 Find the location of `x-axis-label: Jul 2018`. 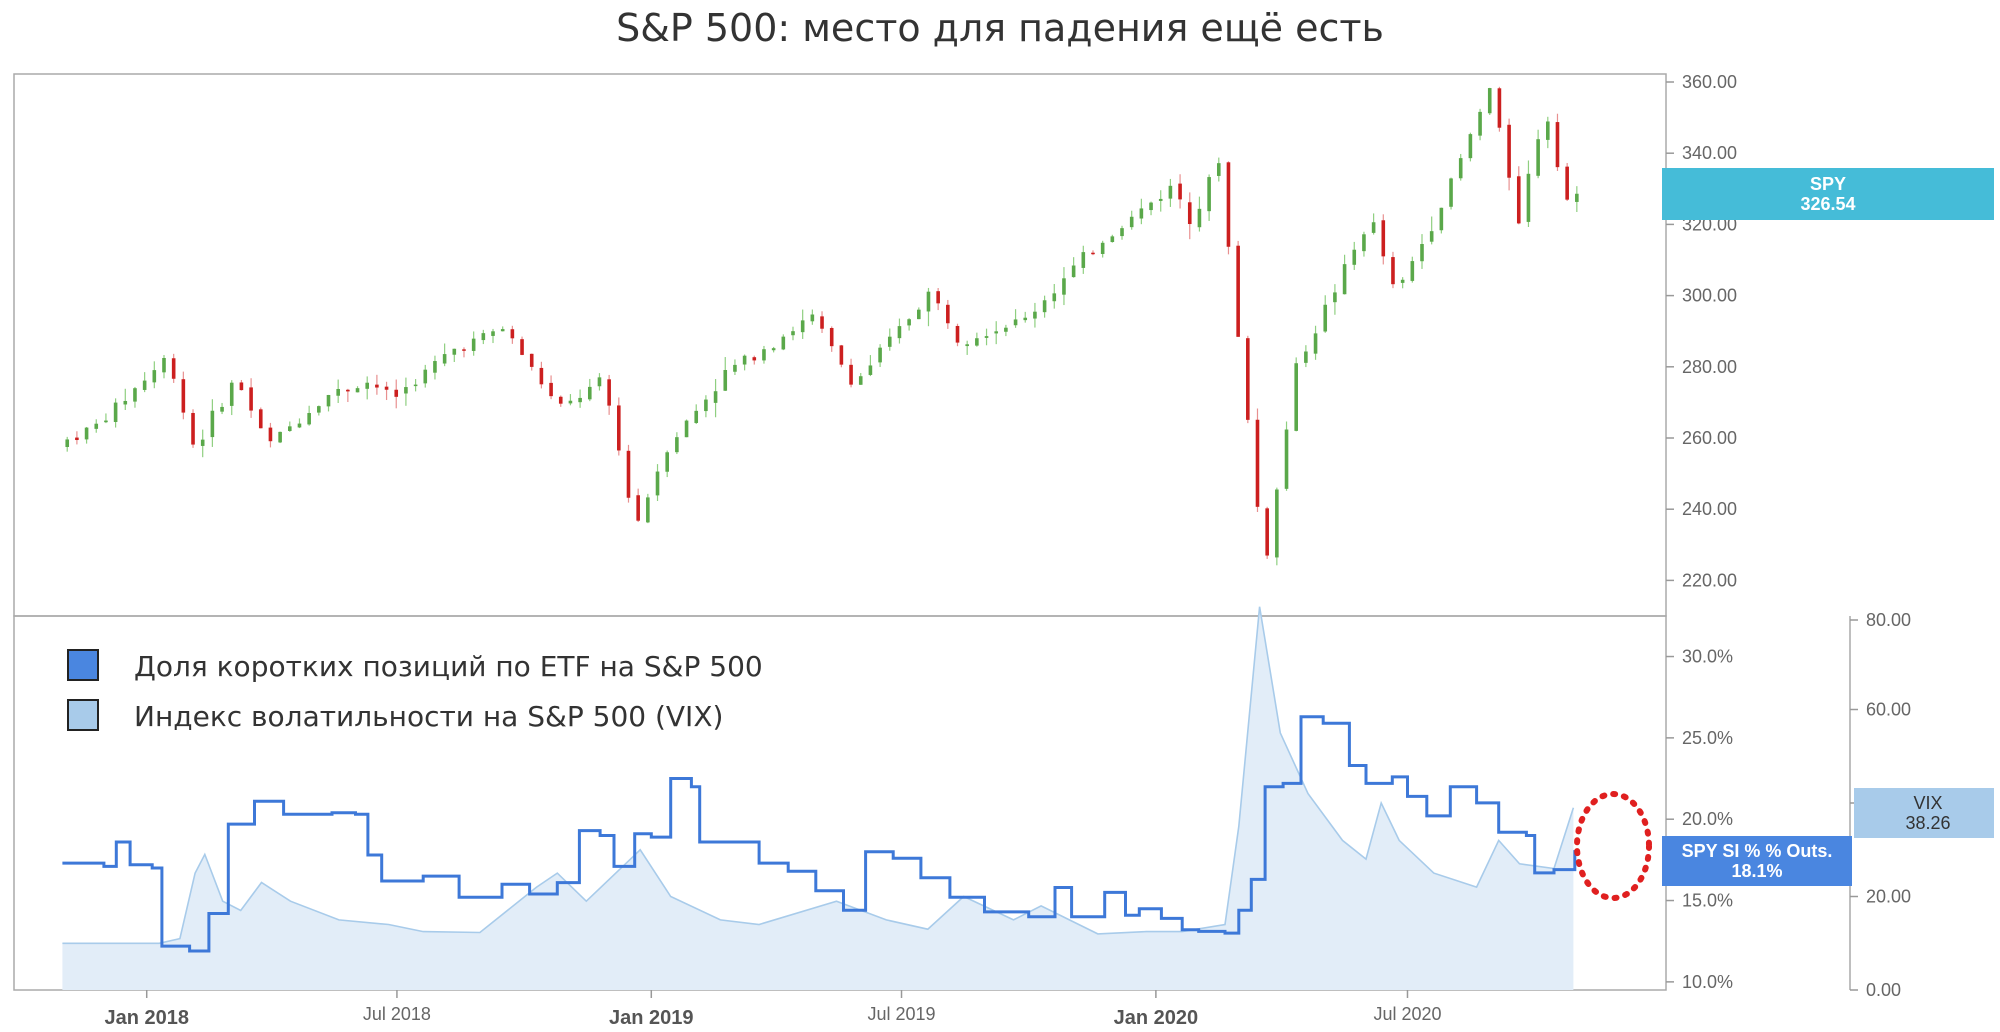

x-axis-label: Jul 2018 is located at coordinates (397, 1014).